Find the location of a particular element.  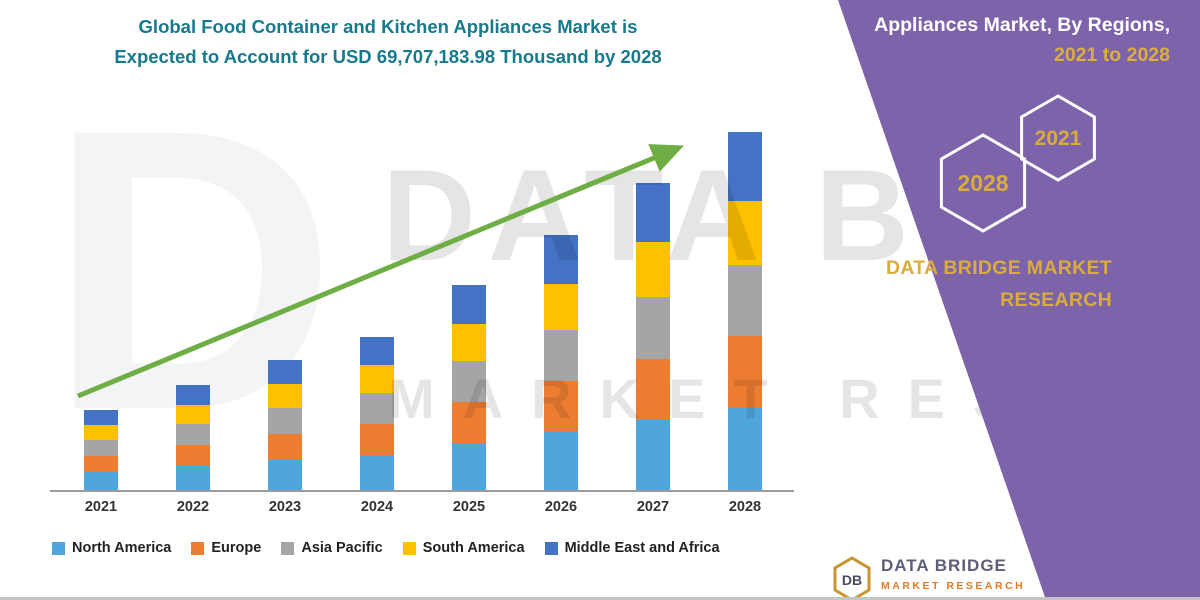

panel-brand-text: DATA BRIDGE MARKET RESEARCH is located at coordinates (999, 284).